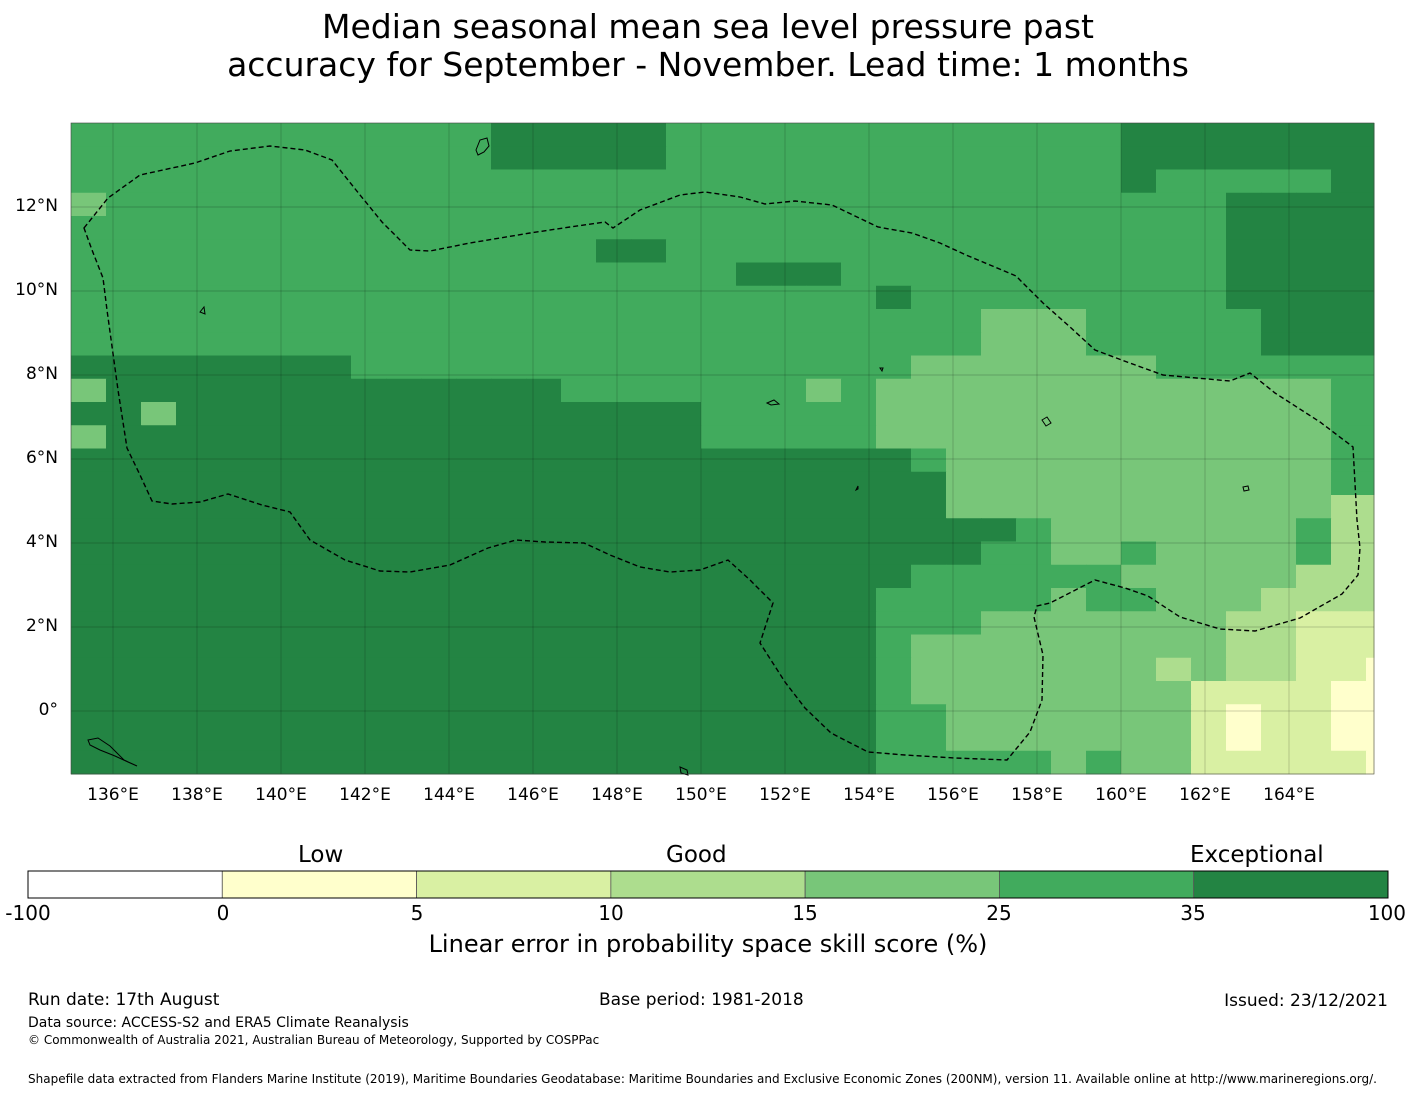 This screenshot has height=1095, width=1416. I want to click on base-period: Base period: 1981-2018, so click(701, 1000).